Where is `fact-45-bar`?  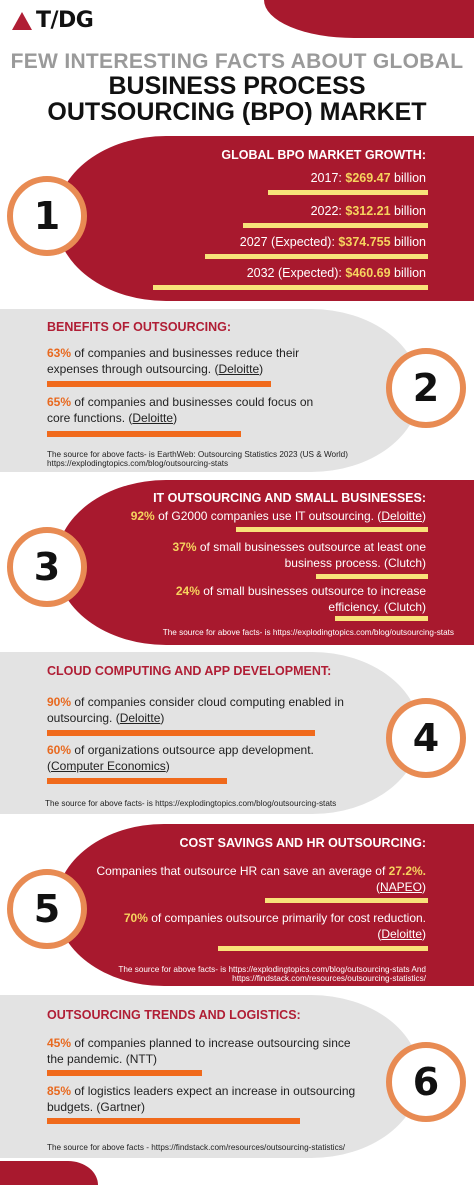 fact-45-bar is located at coordinates (124, 1073).